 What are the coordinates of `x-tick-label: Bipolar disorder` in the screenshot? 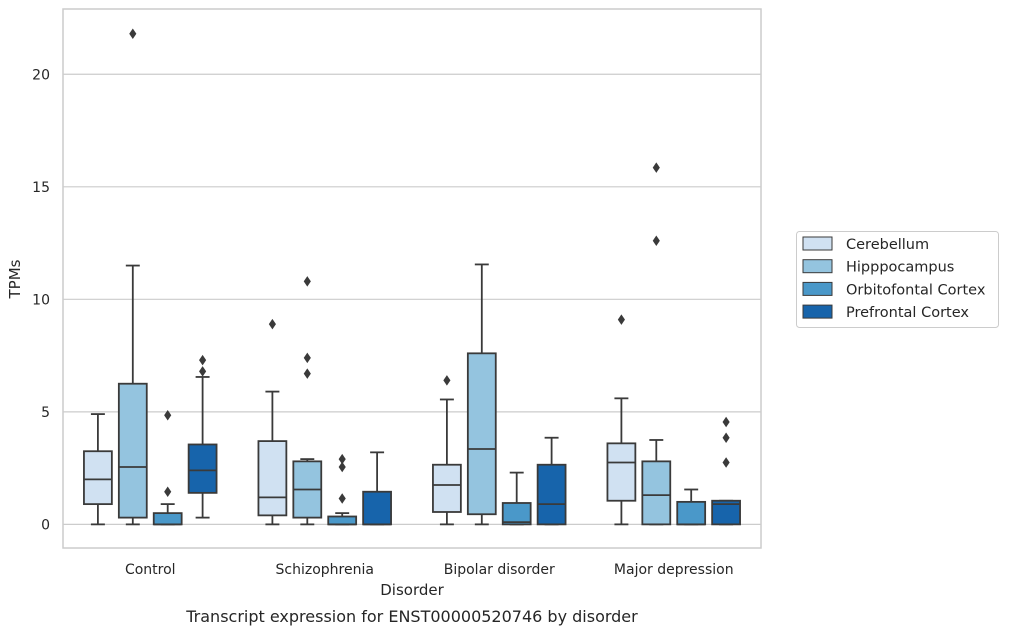 It's located at (499, 570).